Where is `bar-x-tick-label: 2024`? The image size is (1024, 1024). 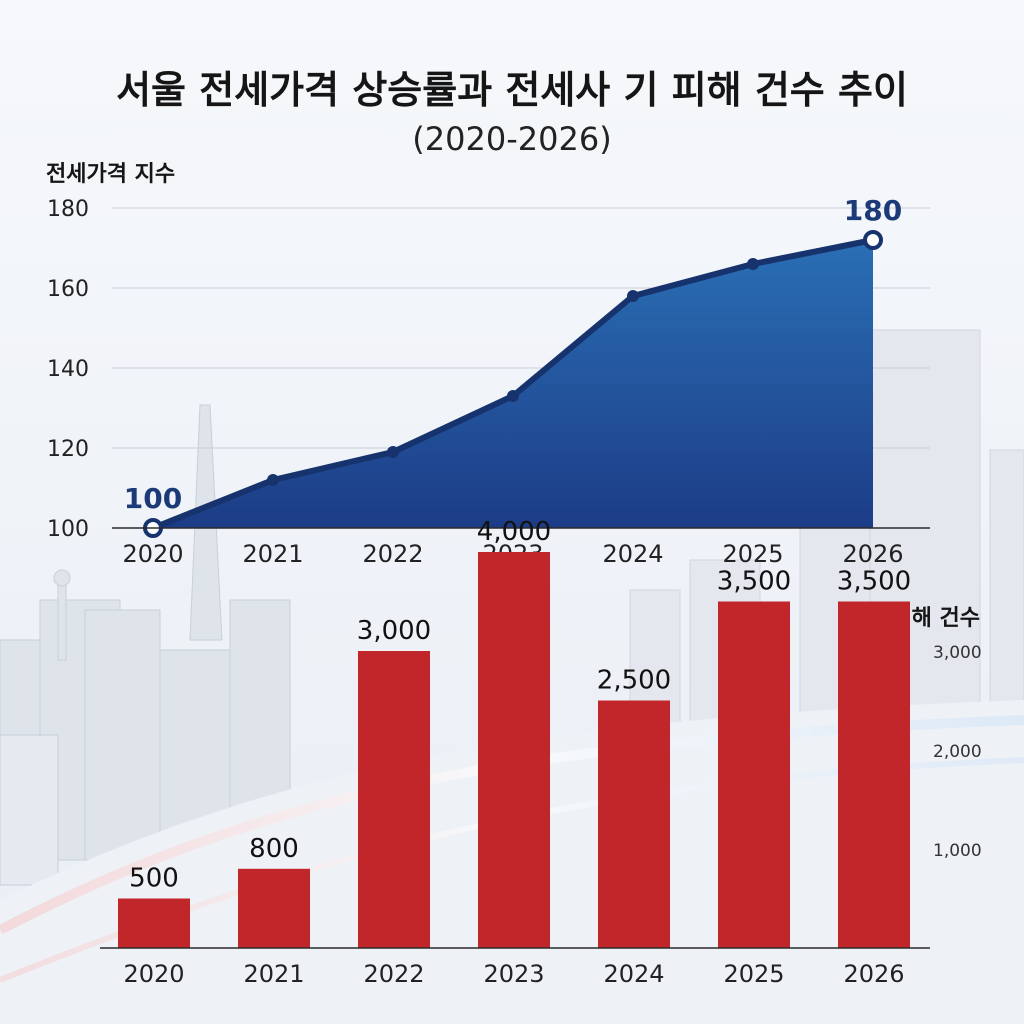 bar-x-tick-label: 2024 is located at coordinates (633, 974).